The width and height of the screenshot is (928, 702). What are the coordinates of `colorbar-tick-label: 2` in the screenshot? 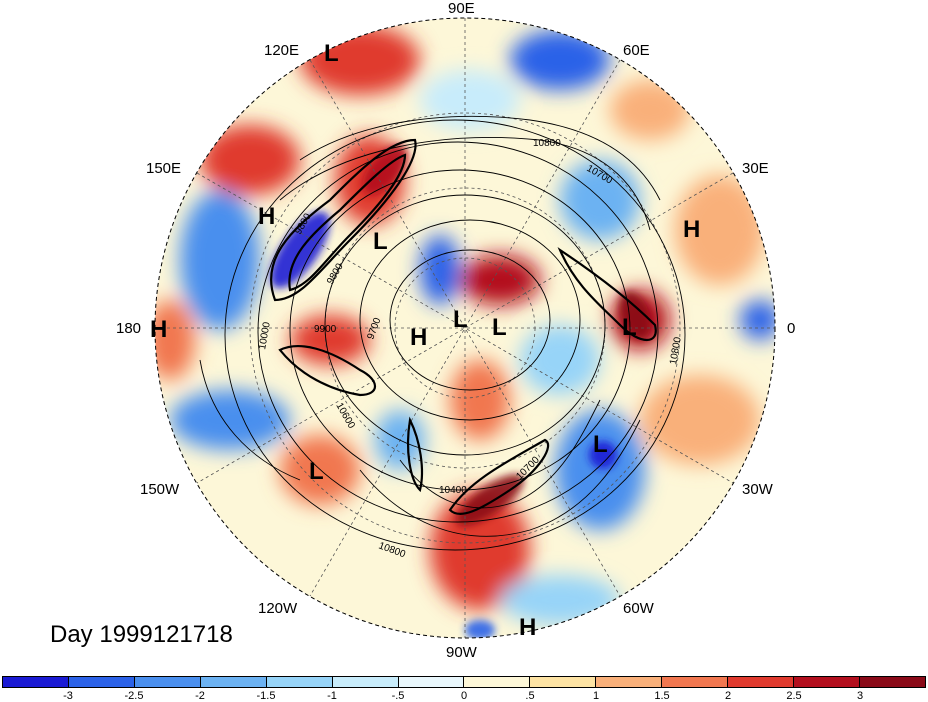 It's located at (728, 696).